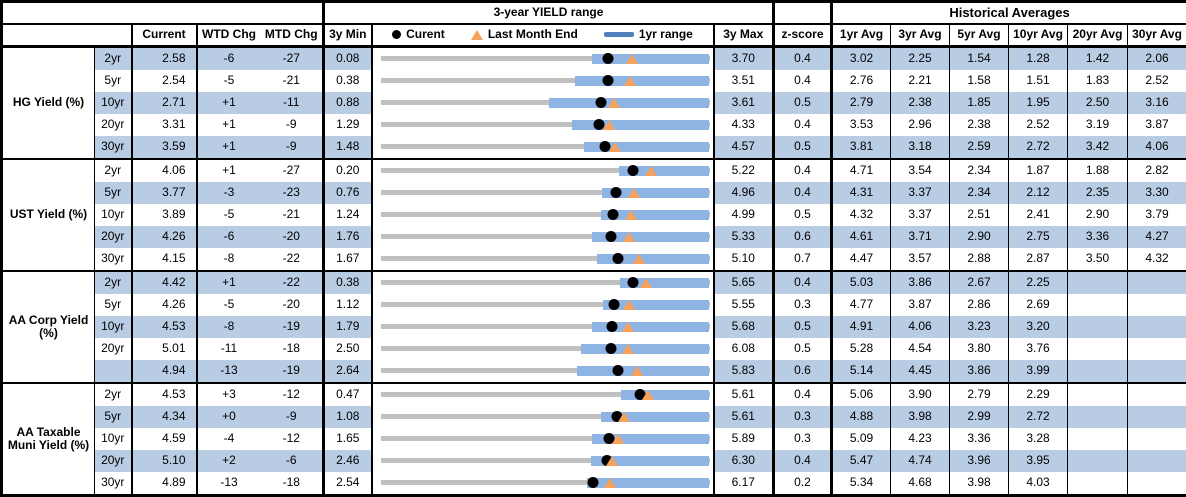 The image size is (1186, 497). I want to click on cell-avg-5: 3.79, so click(1157, 215).